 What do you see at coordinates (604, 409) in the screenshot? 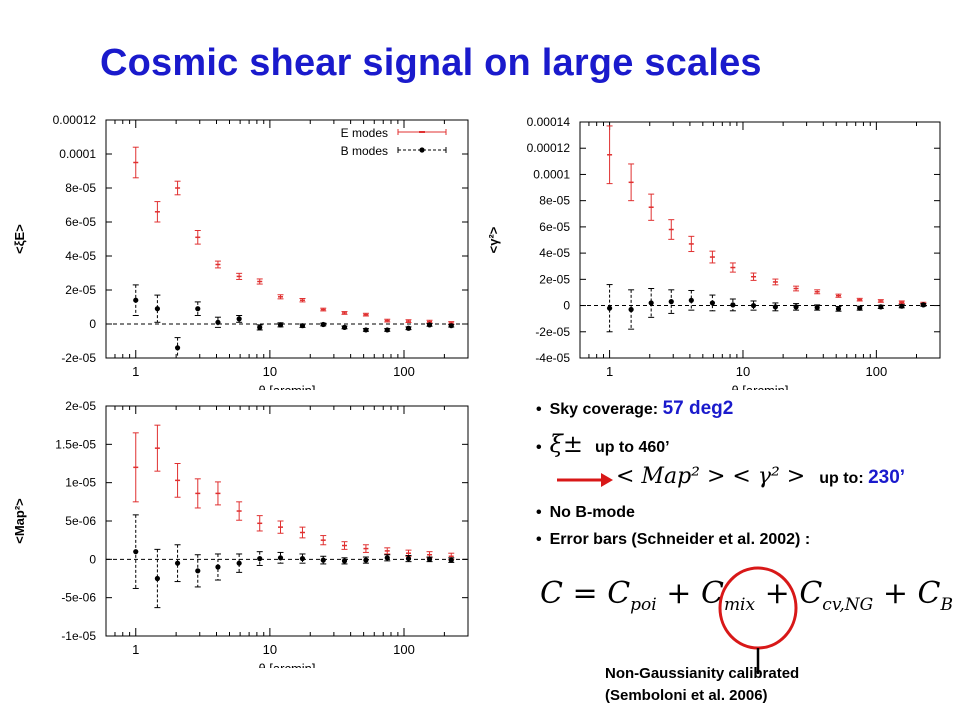
I see `sky-label: Sky coverage:` at bounding box center [604, 409].